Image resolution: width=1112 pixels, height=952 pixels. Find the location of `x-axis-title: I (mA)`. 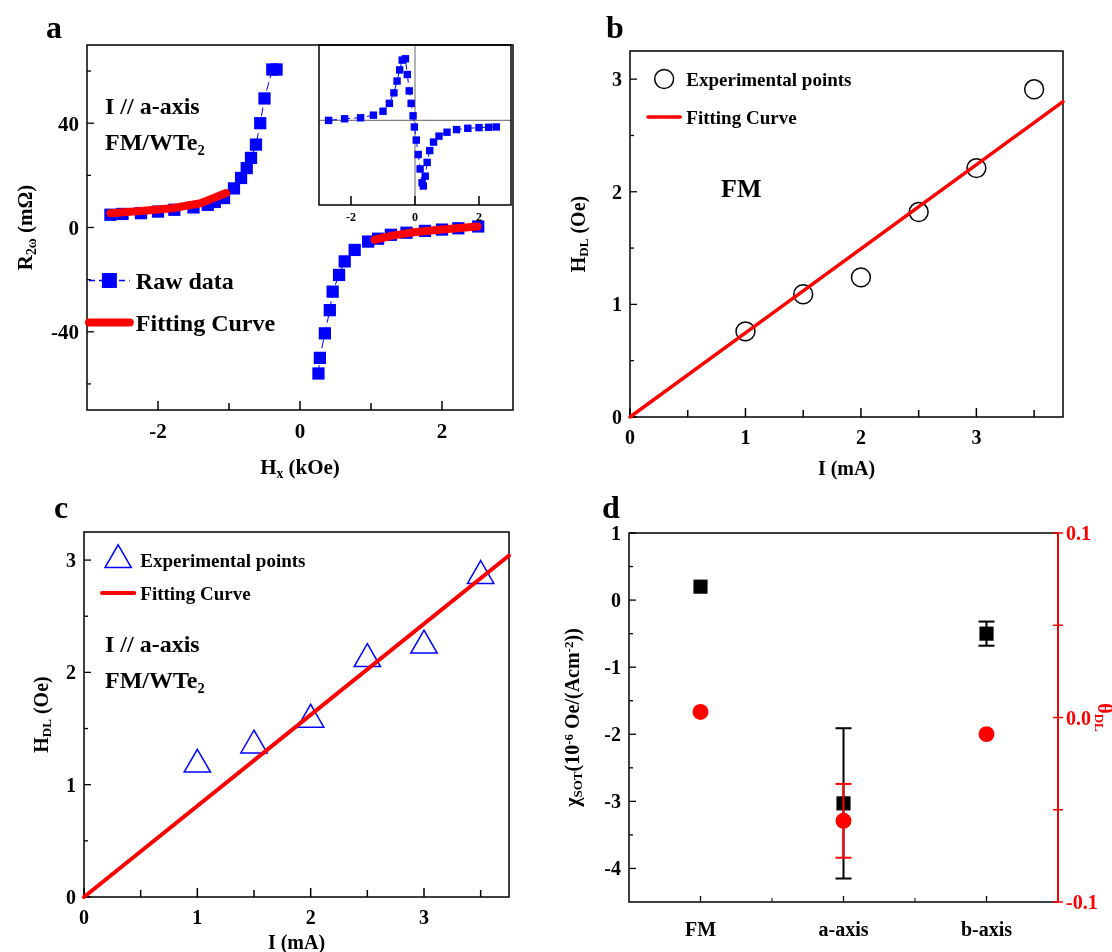

x-axis-title: I (mA) is located at coordinates (846, 468).